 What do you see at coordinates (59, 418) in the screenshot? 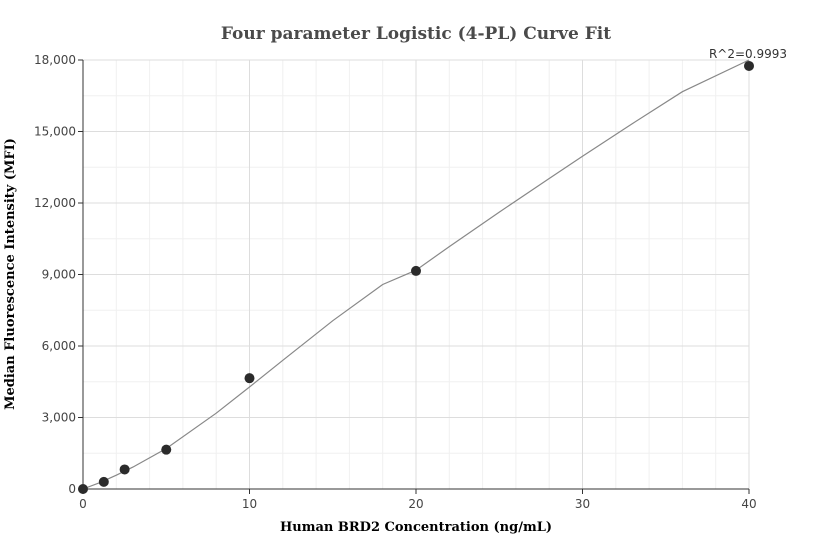
I see `y-tick-label: 3,000` at bounding box center [59, 418].